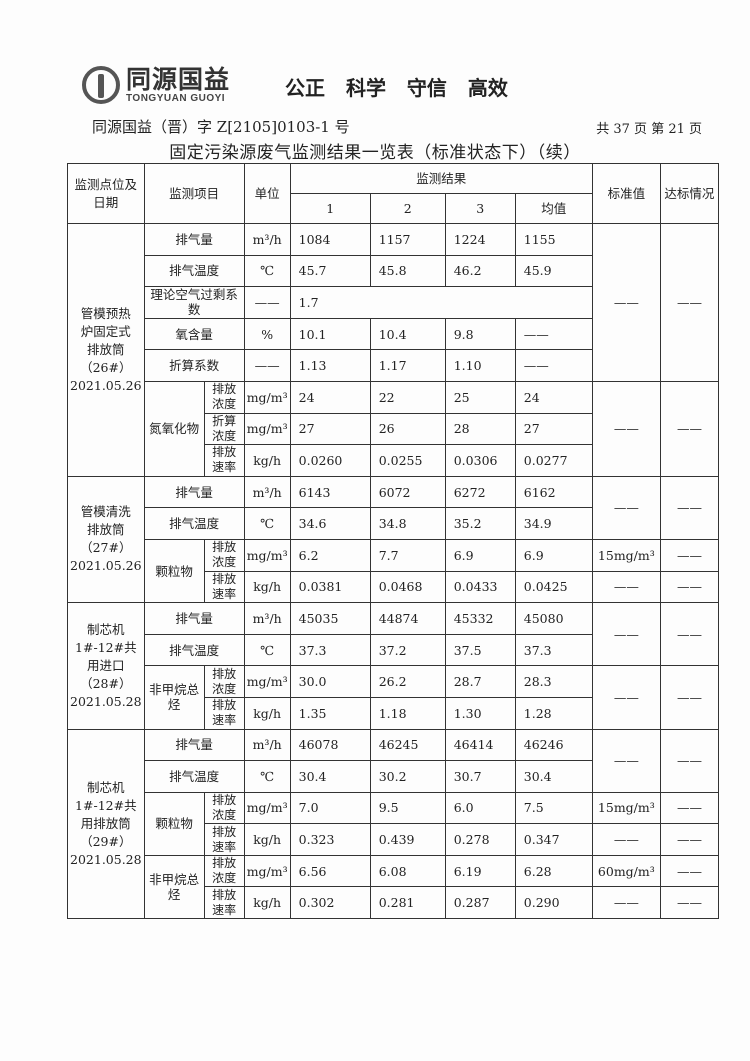  I want to click on value-cell: 0.0260, so click(330, 460).